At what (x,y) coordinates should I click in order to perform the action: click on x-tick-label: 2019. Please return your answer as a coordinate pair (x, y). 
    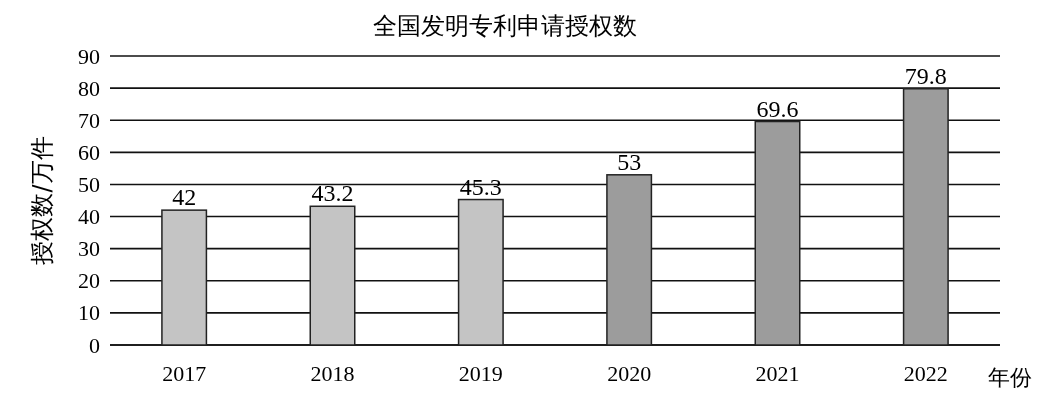
    Looking at the image, I should click on (480, 373).